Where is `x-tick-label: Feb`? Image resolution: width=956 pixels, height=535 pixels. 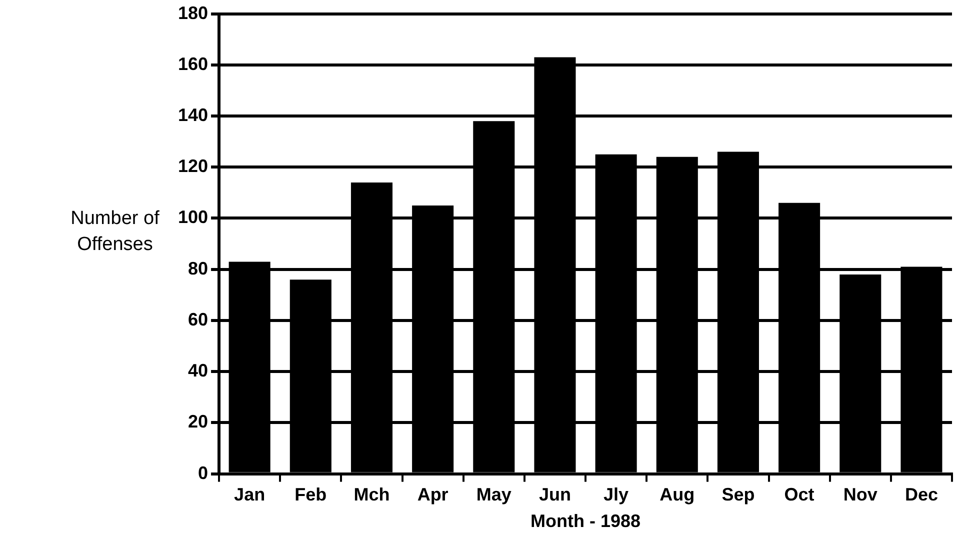
x-tick-label: Feb is located at coordinates (310, 494).